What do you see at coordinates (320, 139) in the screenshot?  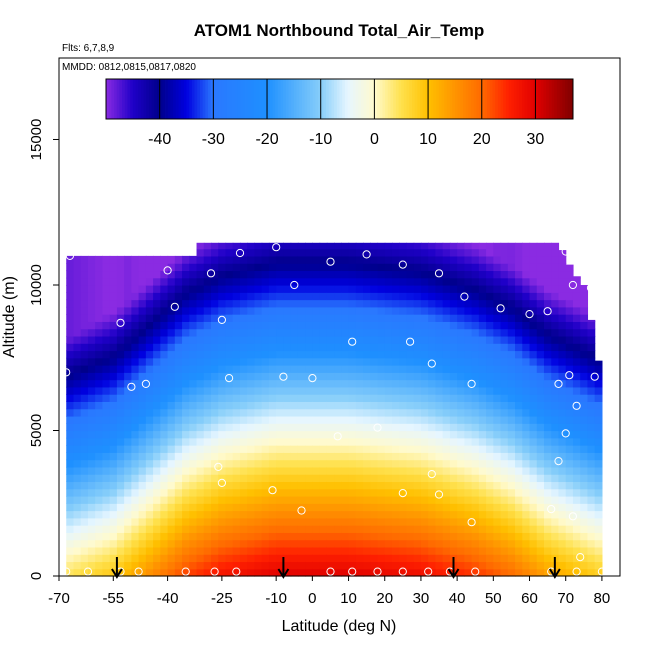 I see `colorbar-tick-label: -10` at bounding box center [320, 139].